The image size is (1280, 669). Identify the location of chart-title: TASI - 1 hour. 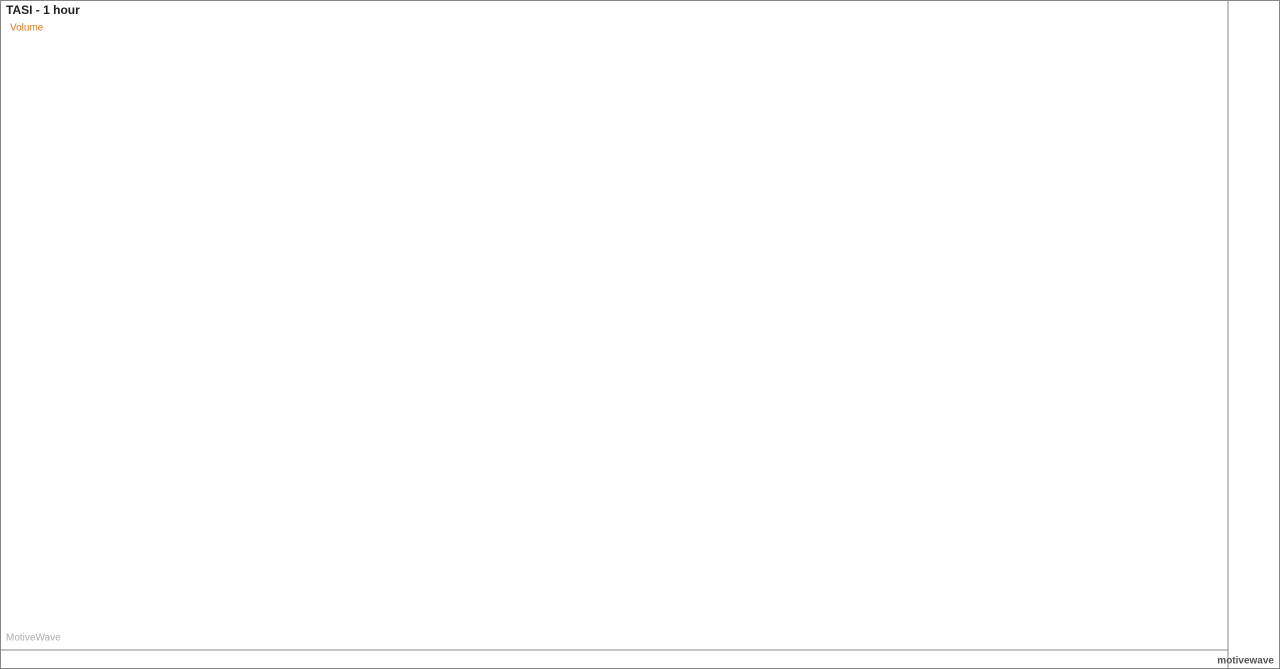
(43, 10).